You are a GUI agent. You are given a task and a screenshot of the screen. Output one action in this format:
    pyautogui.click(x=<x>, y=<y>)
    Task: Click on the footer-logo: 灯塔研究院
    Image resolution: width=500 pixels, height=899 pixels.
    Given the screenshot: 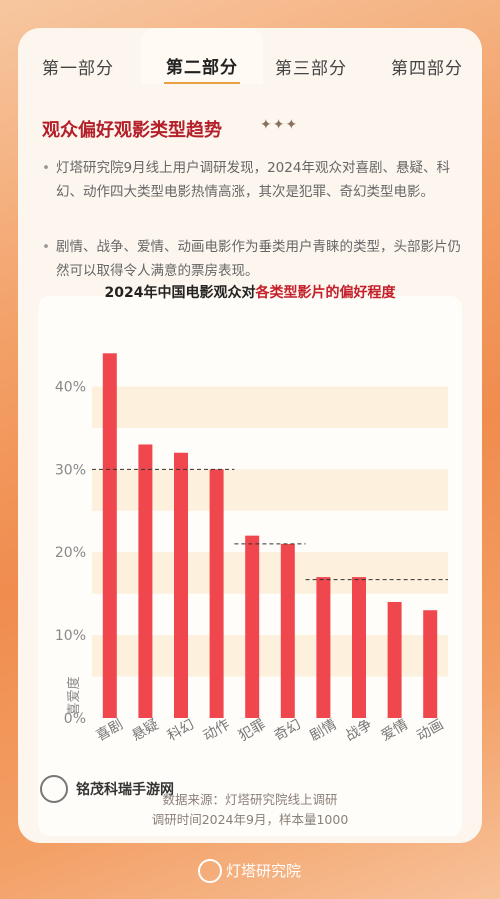 What is the action you would take?
    pyautogui.click(x=250, y=871)
    